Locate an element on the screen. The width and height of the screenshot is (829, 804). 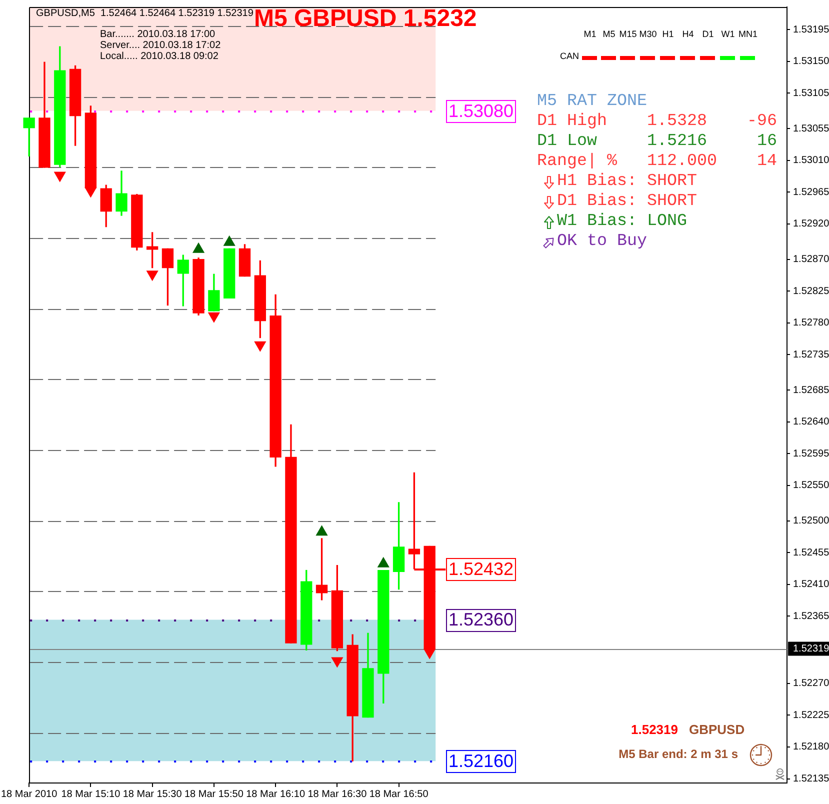
chart-title: M5 GBPUSD 1.5232 is located at coordinates (365, 19).